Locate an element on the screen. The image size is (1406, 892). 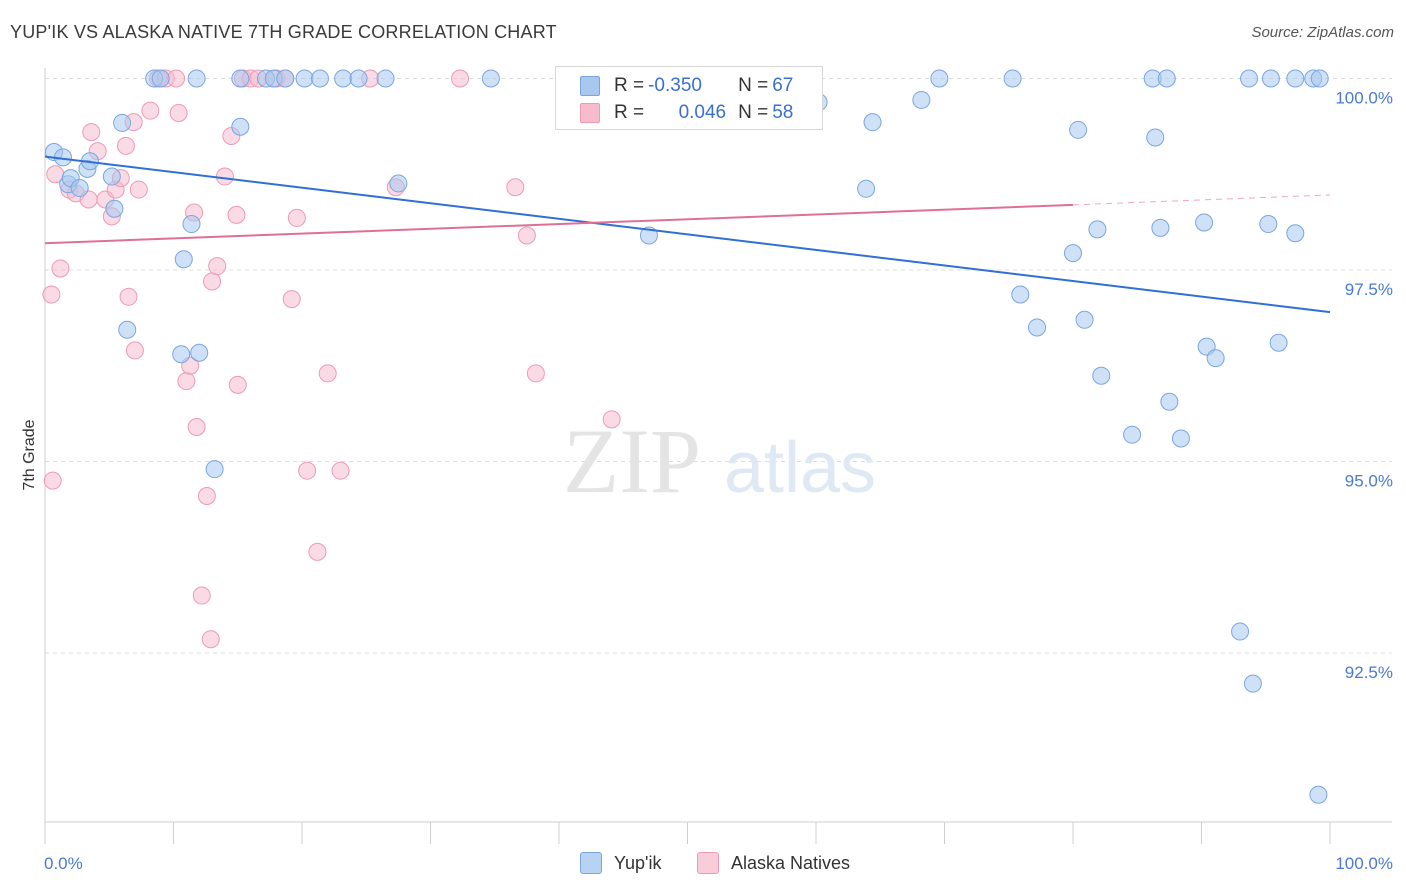
y-tick-label: 100.0% is located at coordinates (1364, 98).